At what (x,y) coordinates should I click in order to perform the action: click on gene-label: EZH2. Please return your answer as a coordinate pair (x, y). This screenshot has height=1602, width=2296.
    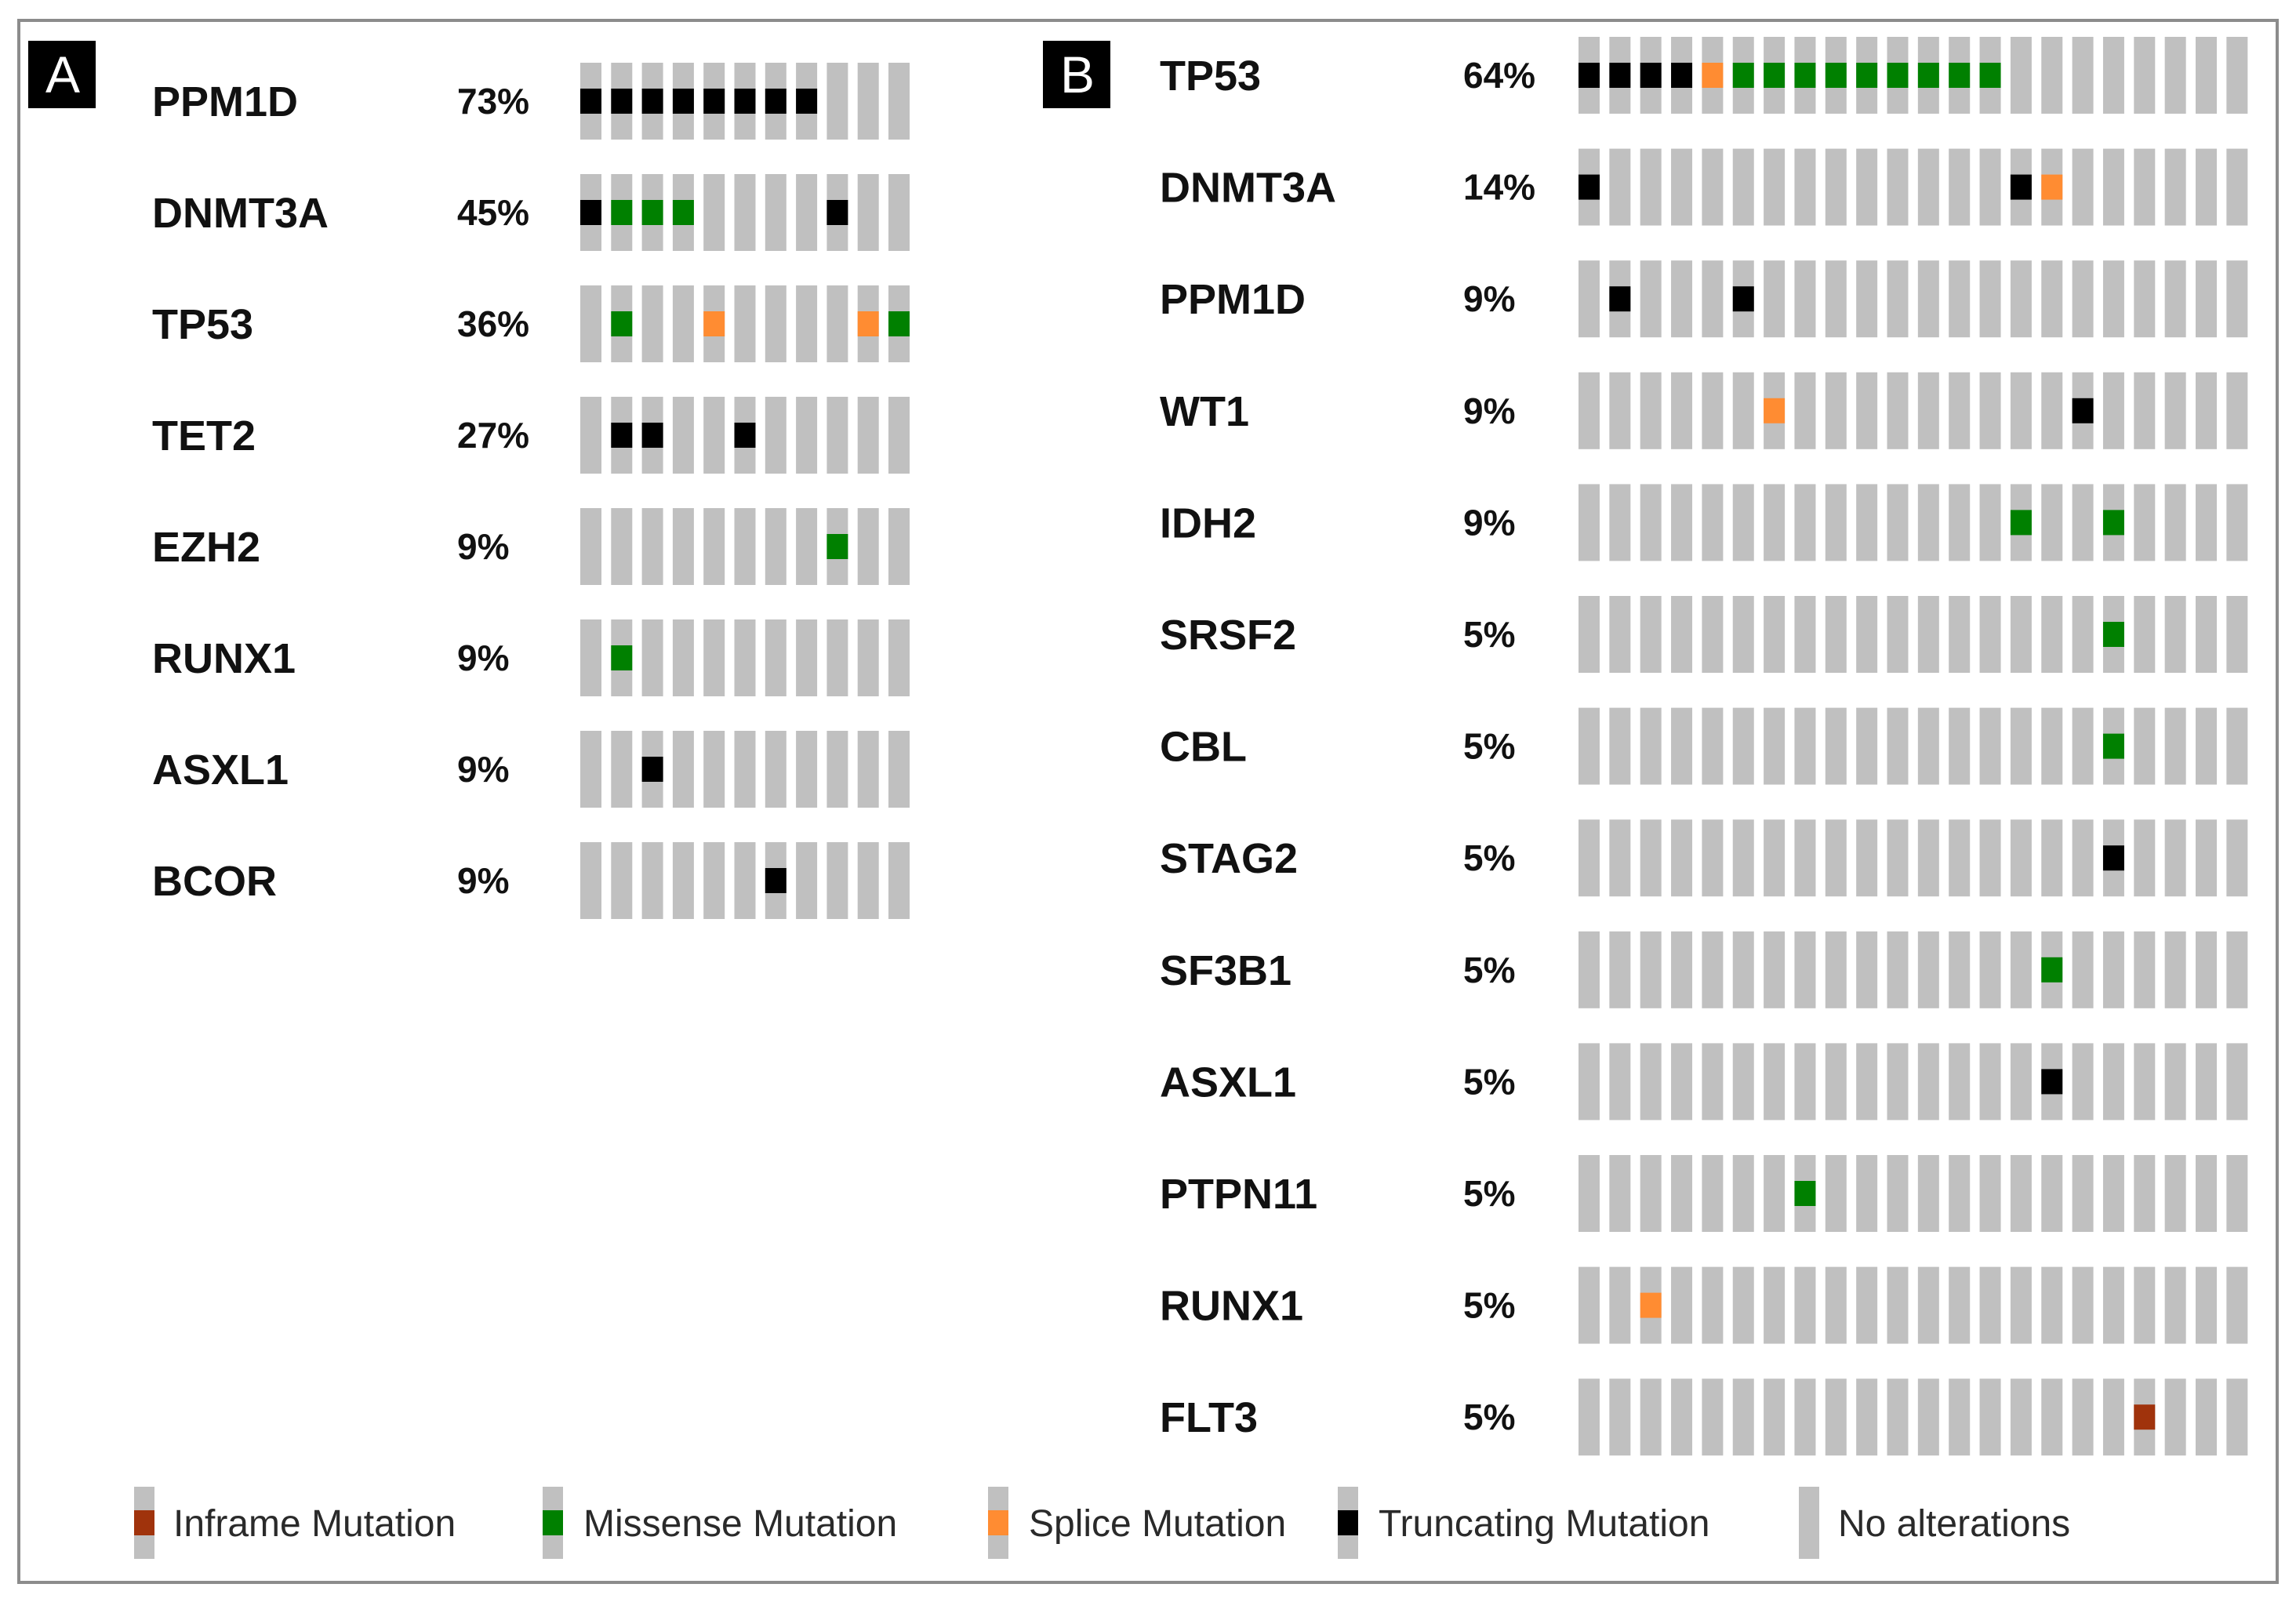
    Looking at the image, I should click on (206, 547).